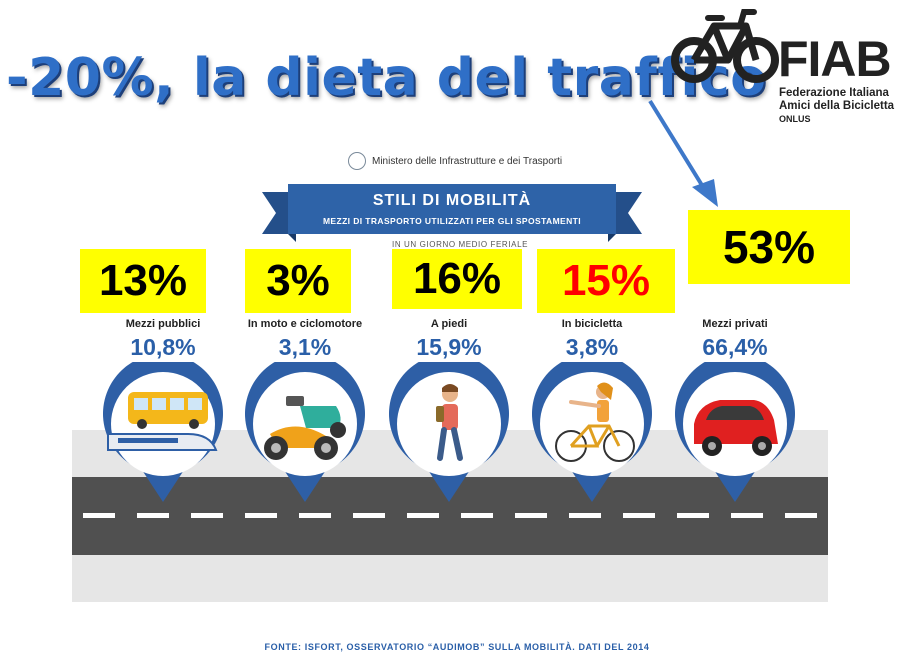 This screenshot has height=657, width=914. I want to click on arrow-icon, so click(683, 153).